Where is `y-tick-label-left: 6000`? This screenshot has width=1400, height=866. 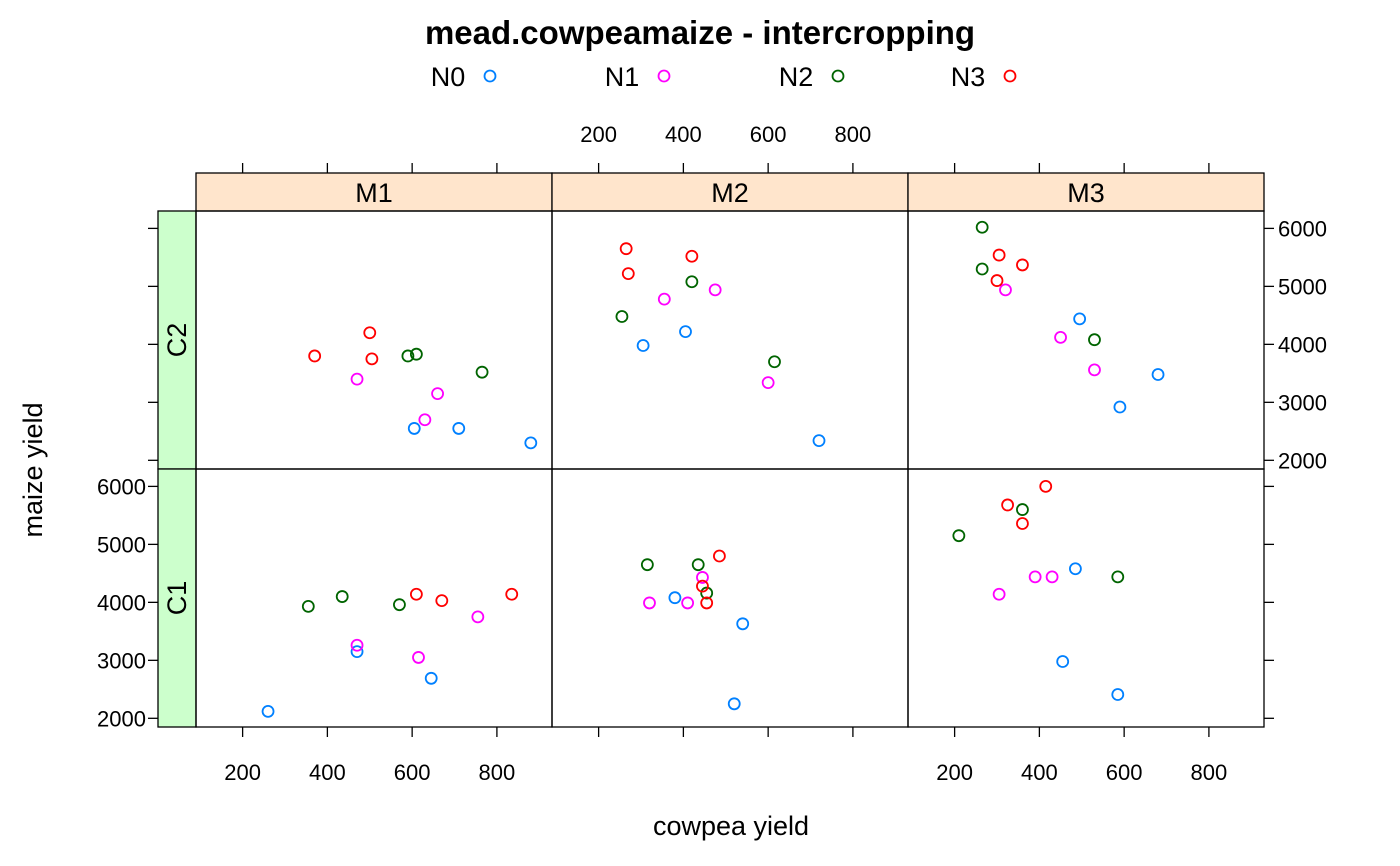
y-tick-label-left: 6000 is located at coordinates (121, 486).